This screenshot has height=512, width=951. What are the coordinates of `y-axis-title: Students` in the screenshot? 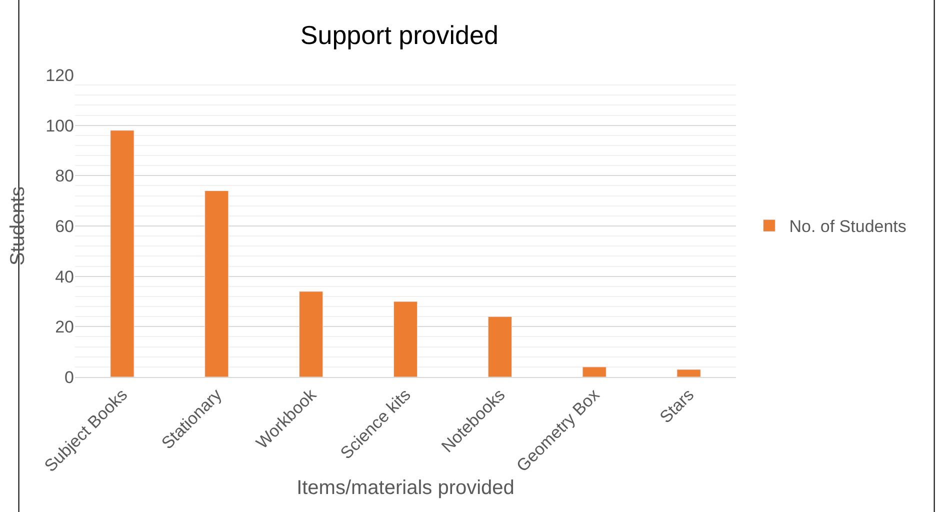 It's located at (18, 226).